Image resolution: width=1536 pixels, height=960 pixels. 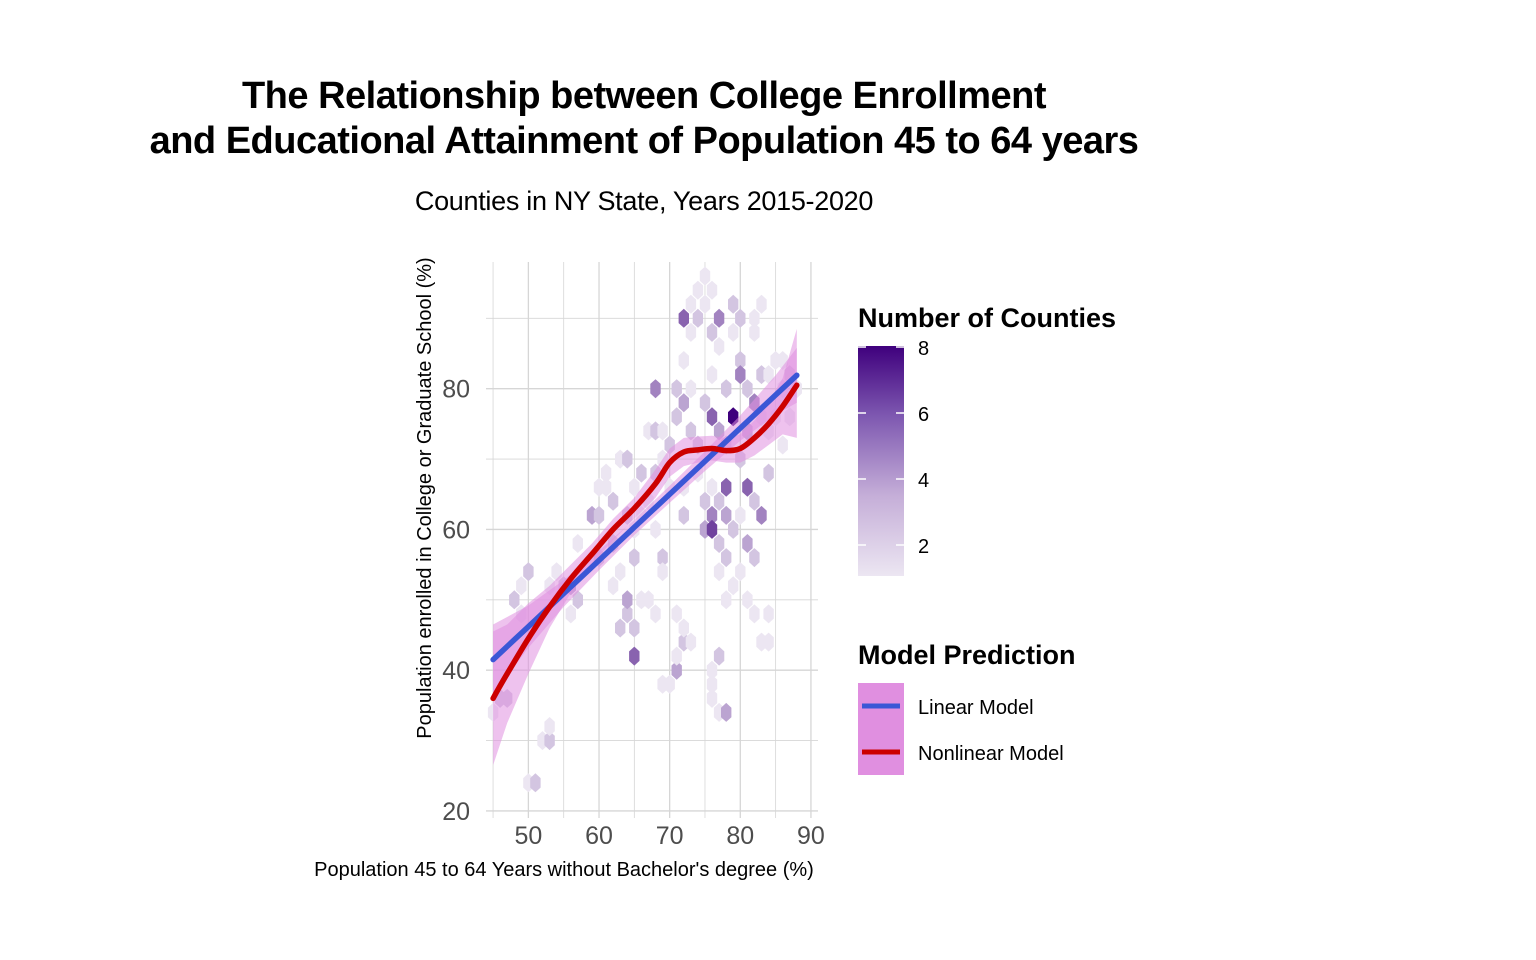 What do you see at coordinates (456, 812) in the screenshot?
I see `y-tick-label: 20` at bounding box center [456, 812].